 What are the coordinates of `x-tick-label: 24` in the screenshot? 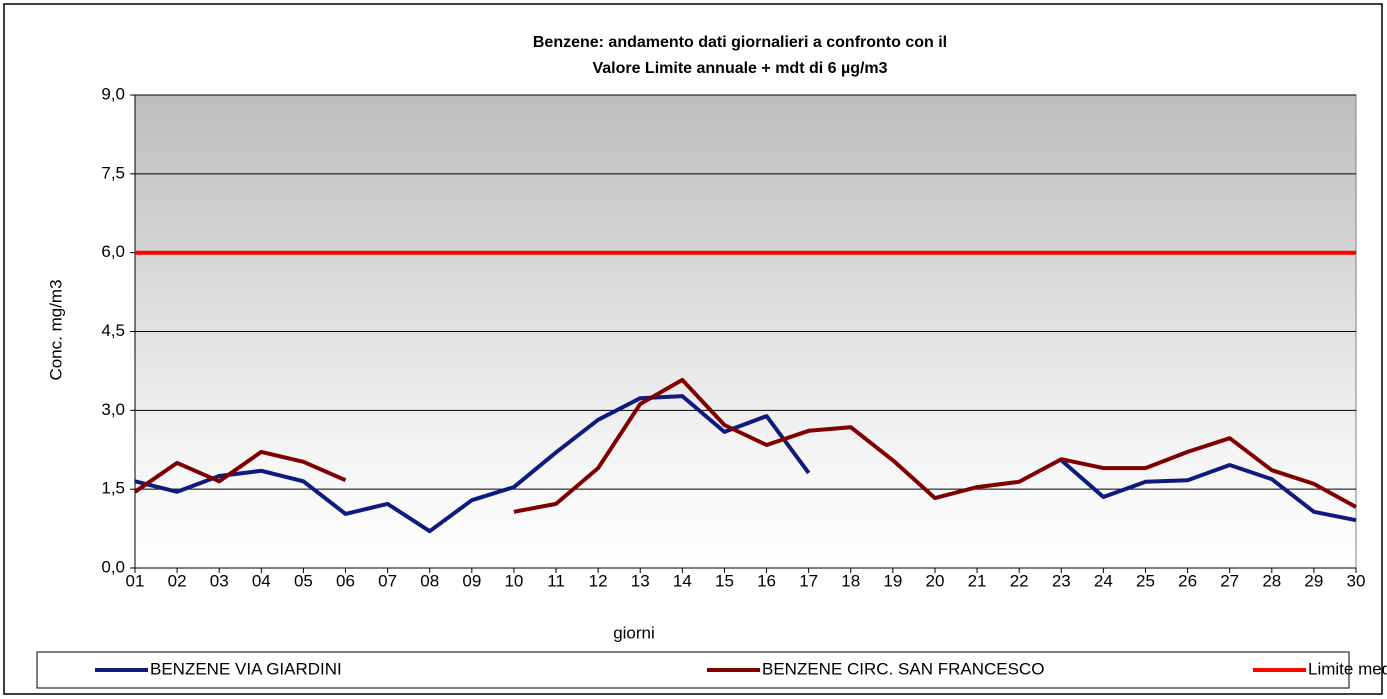 It's located at (1103, 580).